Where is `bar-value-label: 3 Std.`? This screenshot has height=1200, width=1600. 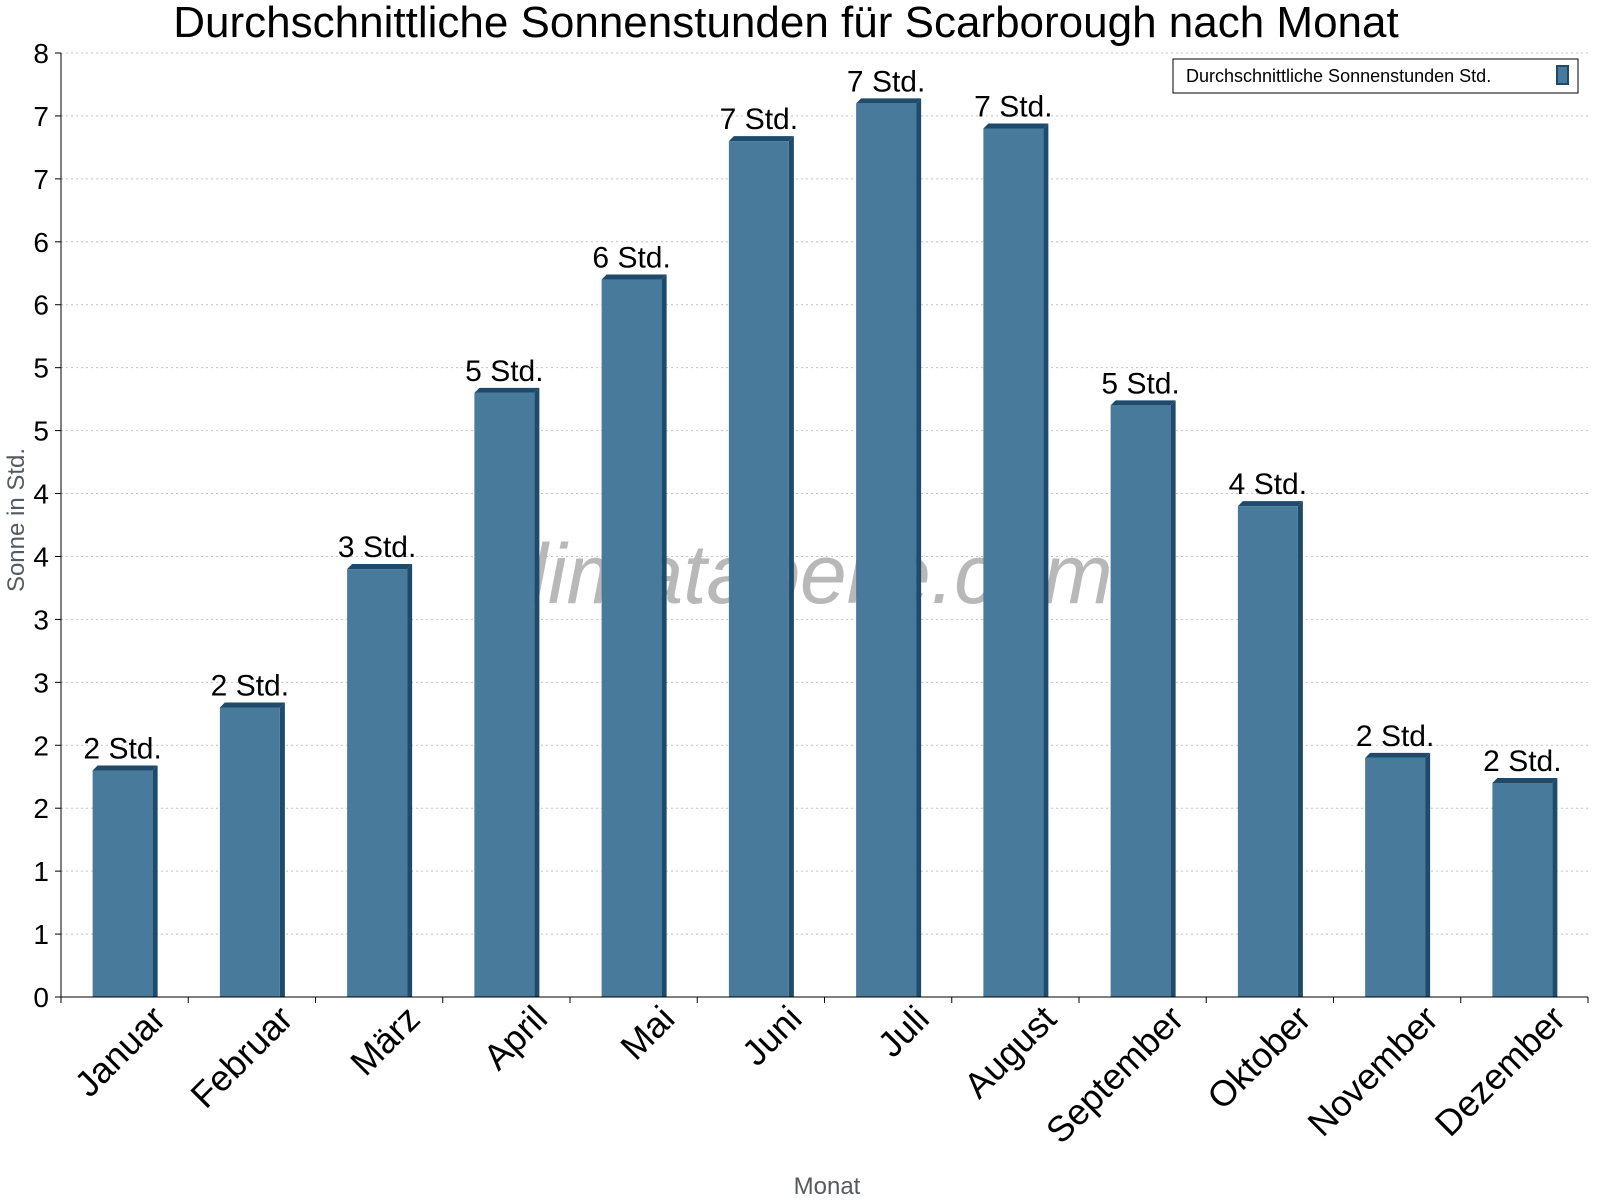
bar-value-label: 3 Std. is located at coordinates (377, 547).